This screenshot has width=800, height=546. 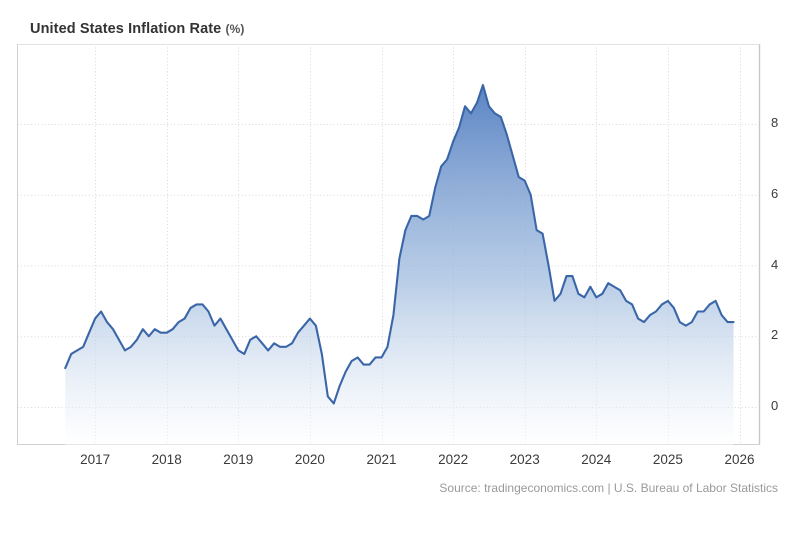 What do you see at coordinates (775, 405) in the screenshot?
I see `y-axis-tick-label: 0` at bounding box center [775, 405].